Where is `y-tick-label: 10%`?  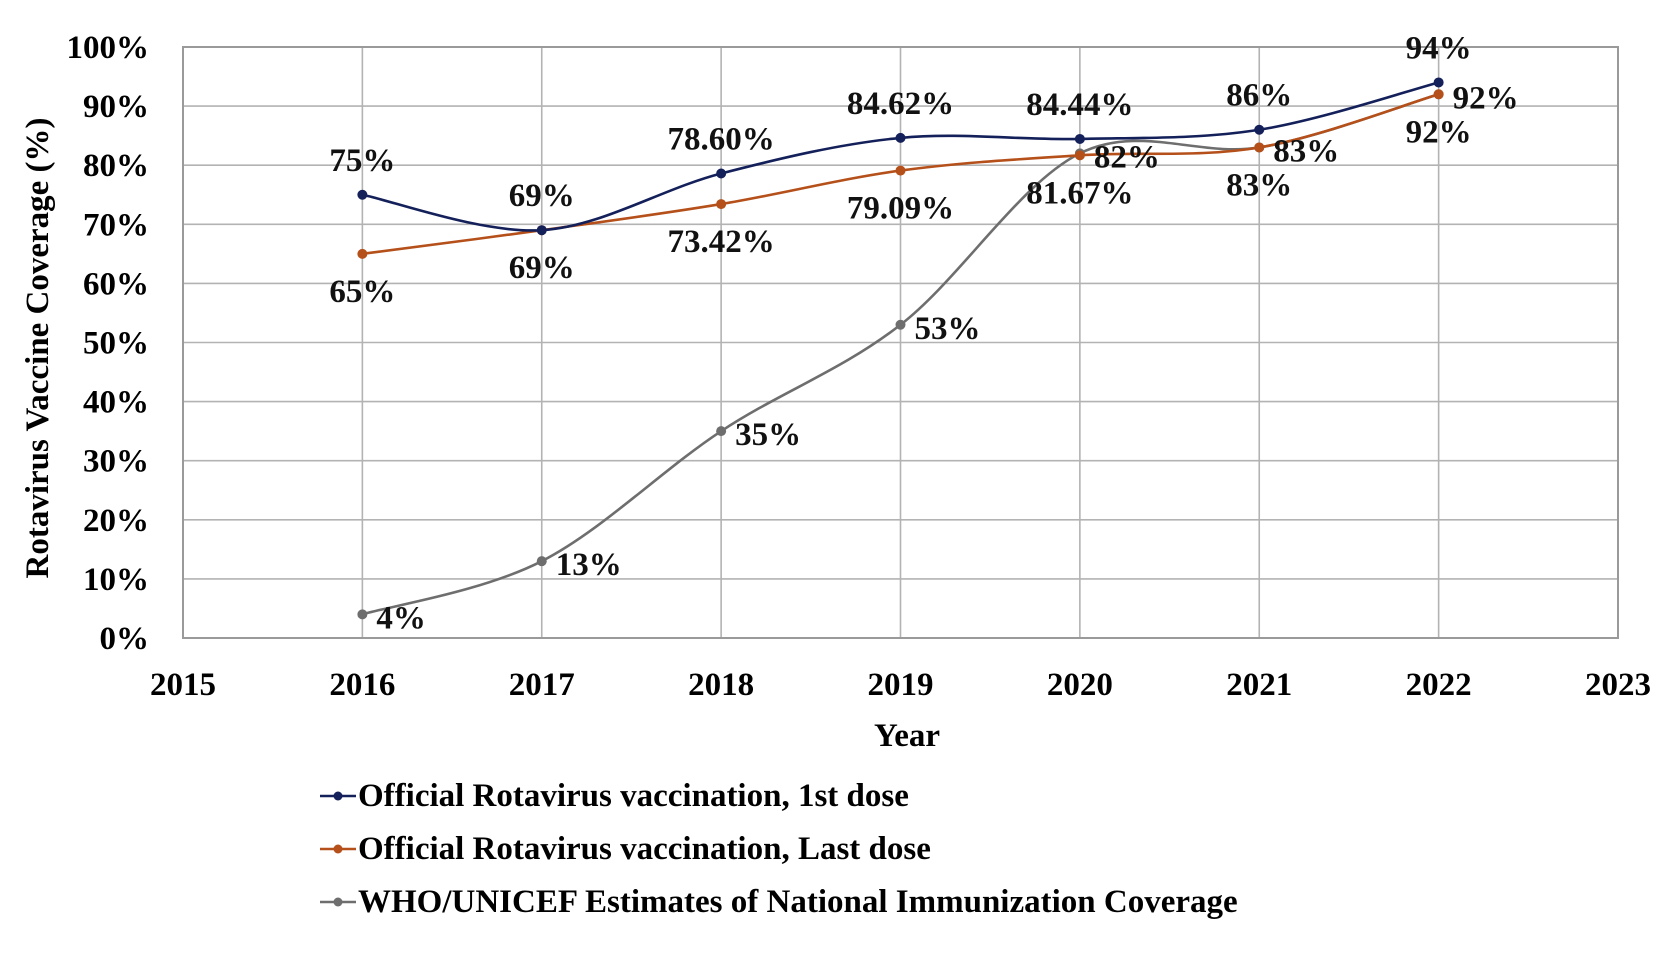
y-tick-label: 10% is located at coordinates (116, 580).